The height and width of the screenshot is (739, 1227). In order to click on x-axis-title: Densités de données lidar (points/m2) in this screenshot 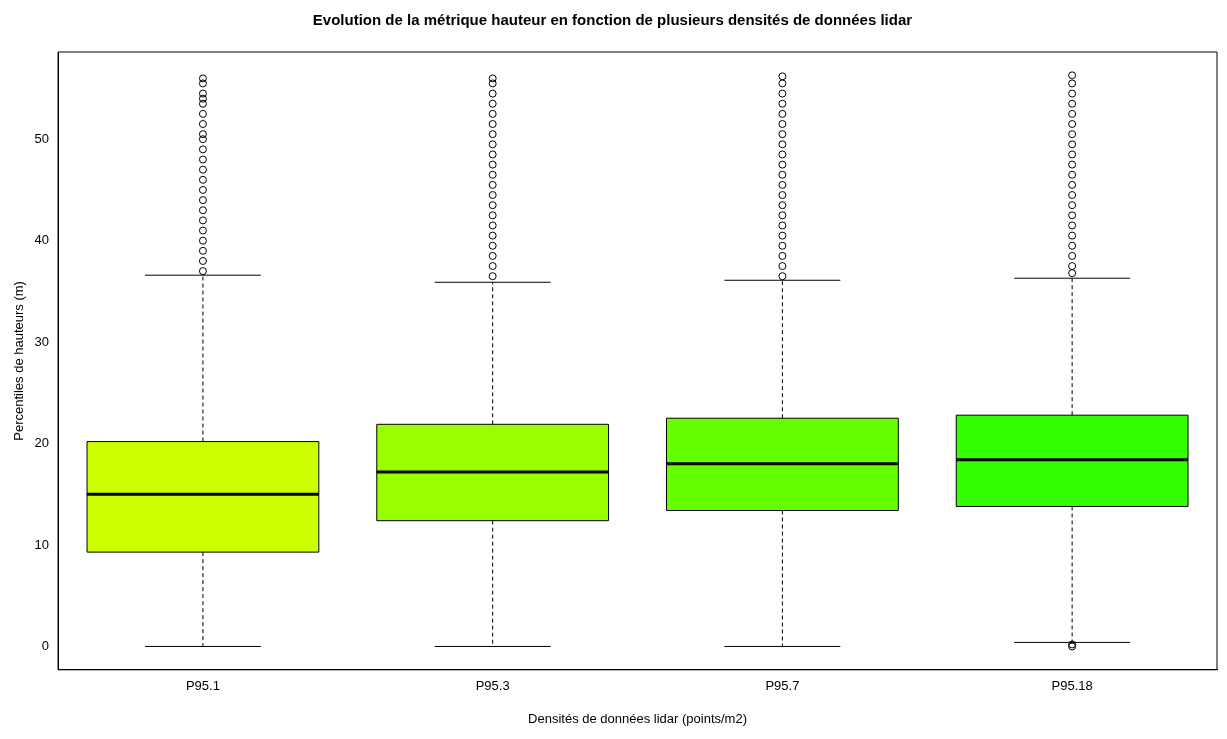, I will do `click(638, 718)`.